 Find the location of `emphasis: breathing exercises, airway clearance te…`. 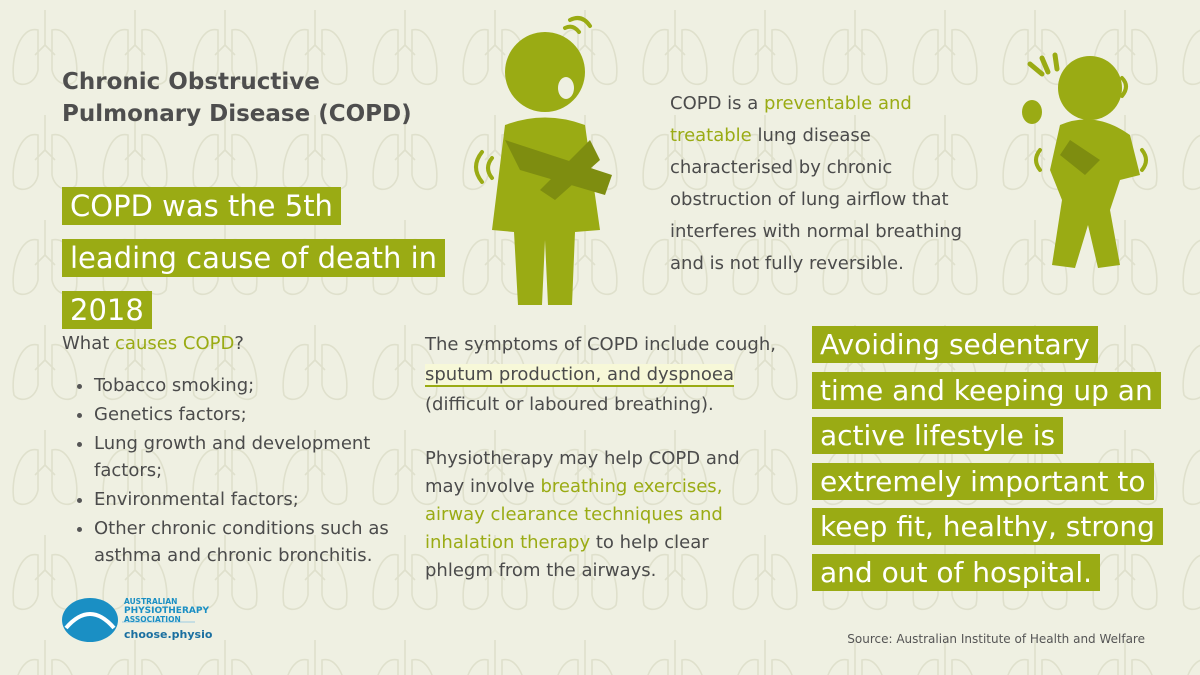

emphasis: breathing exercises, airway clearance te… is located at coordinates (574, 514).